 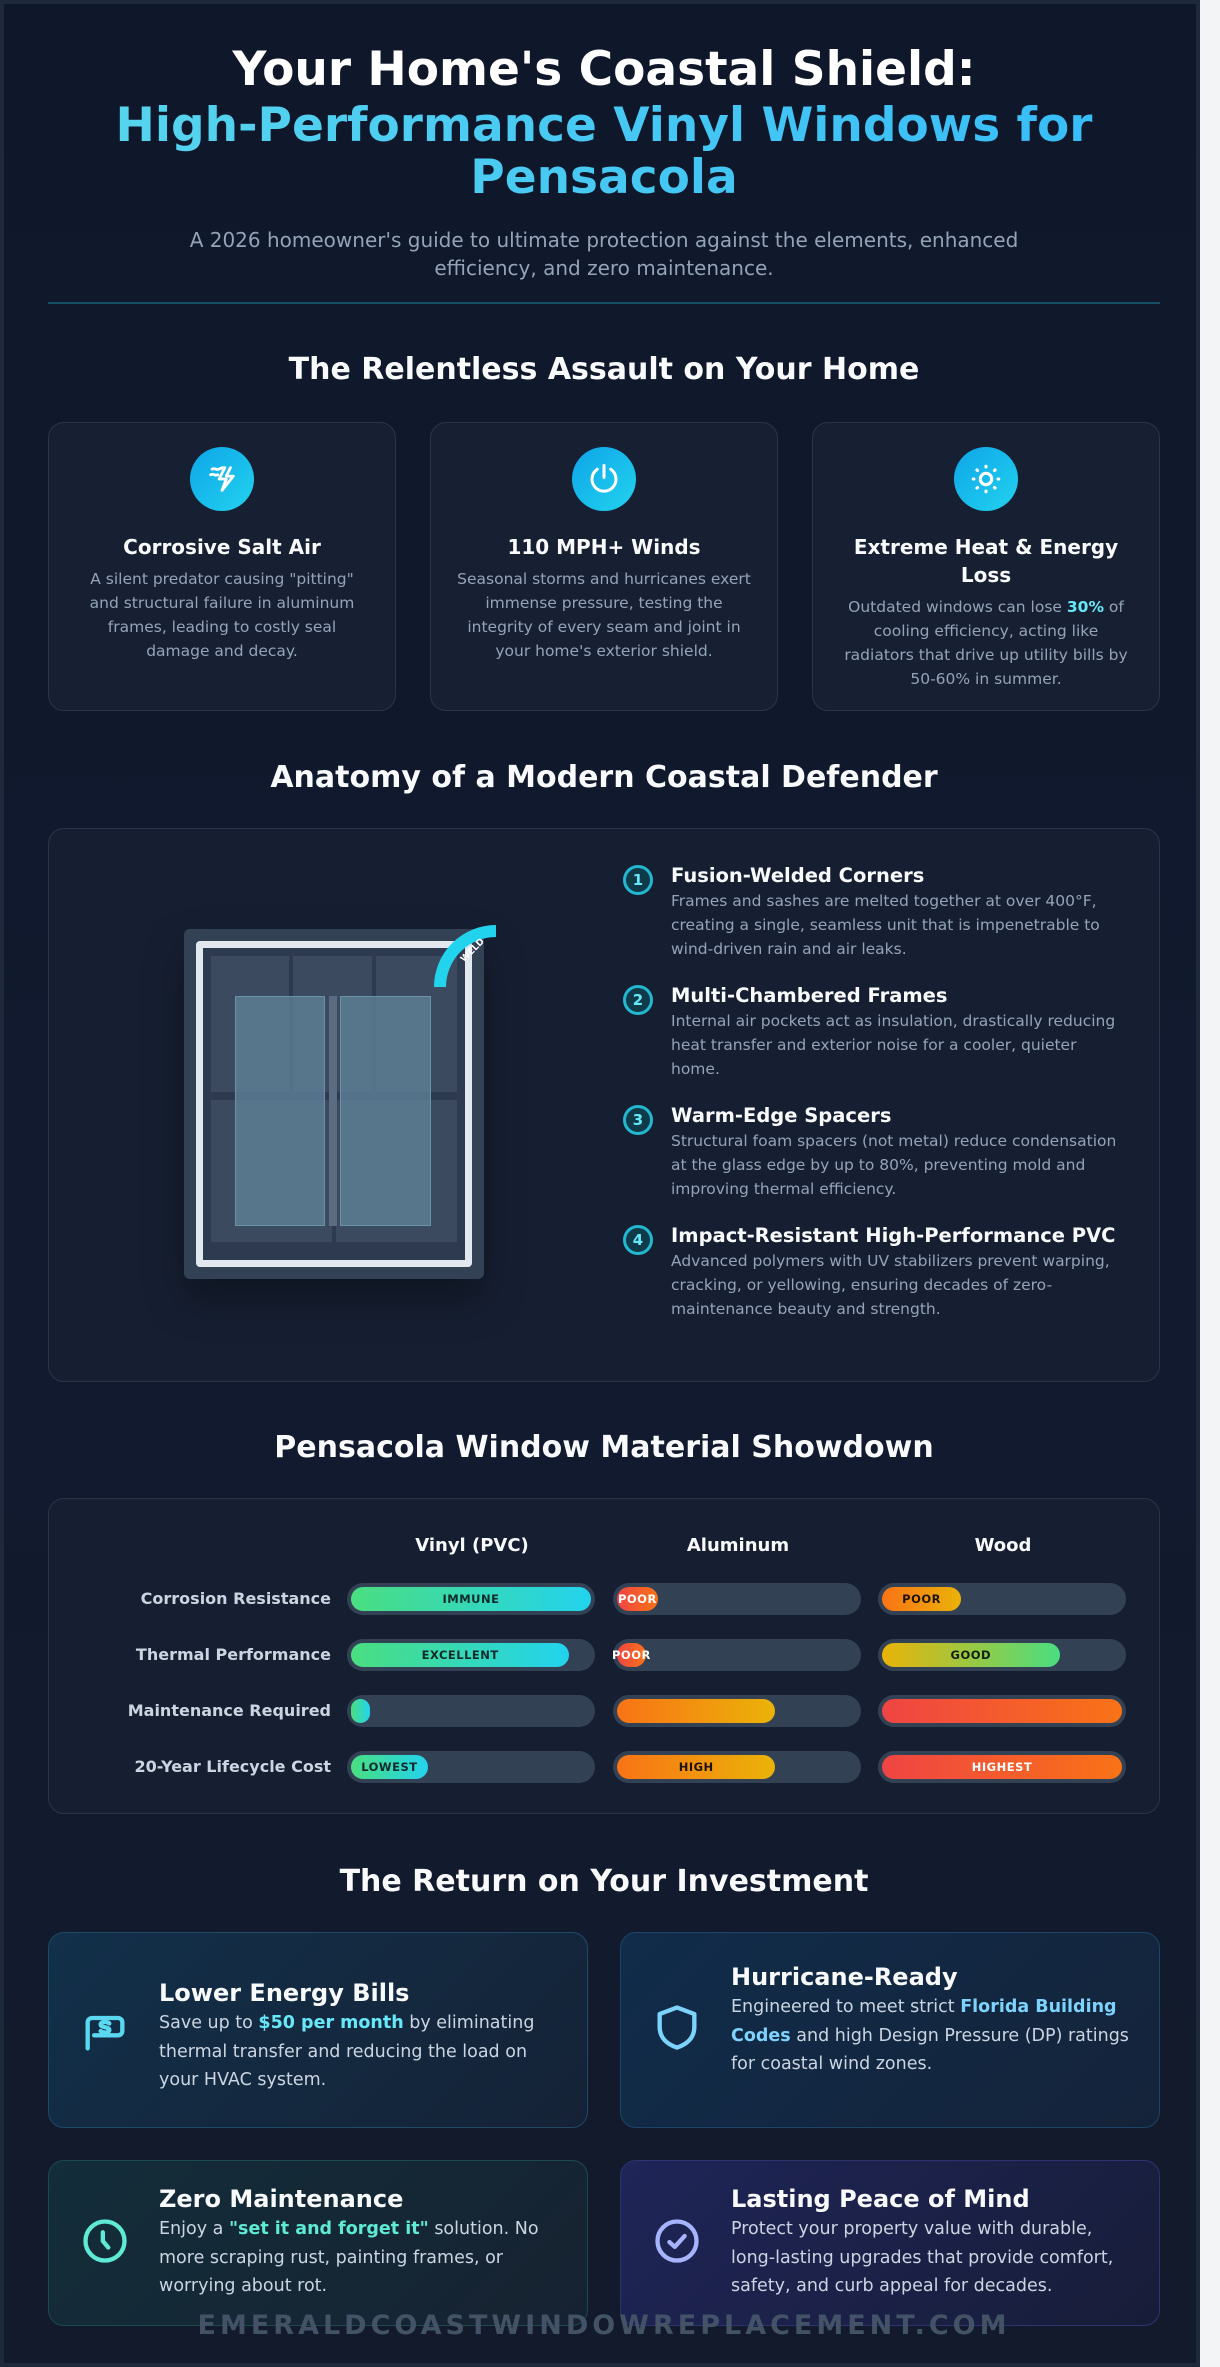 What do you see at coordinates (604, 479) in the screenshot?
I see `power-wind-icon` at bounding box center [604, 479].